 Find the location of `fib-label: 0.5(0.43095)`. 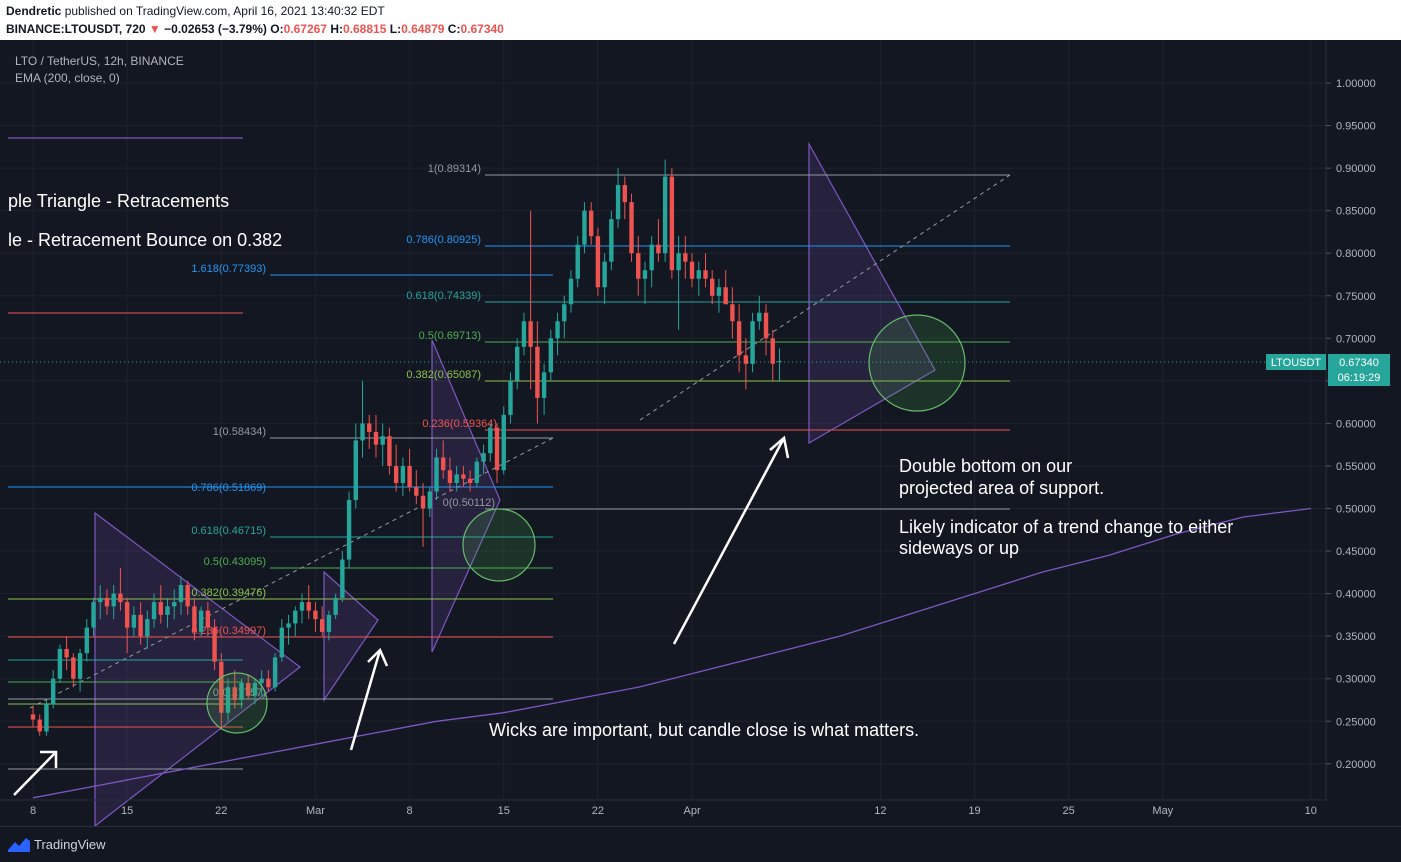

fib-label: 0.5(0.43095) is located at coordinates (235, 562).